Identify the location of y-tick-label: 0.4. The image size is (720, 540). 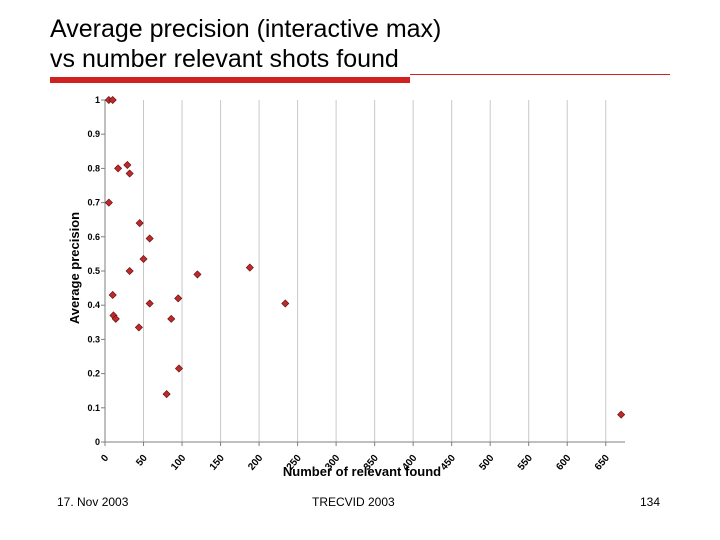
(93, 305).